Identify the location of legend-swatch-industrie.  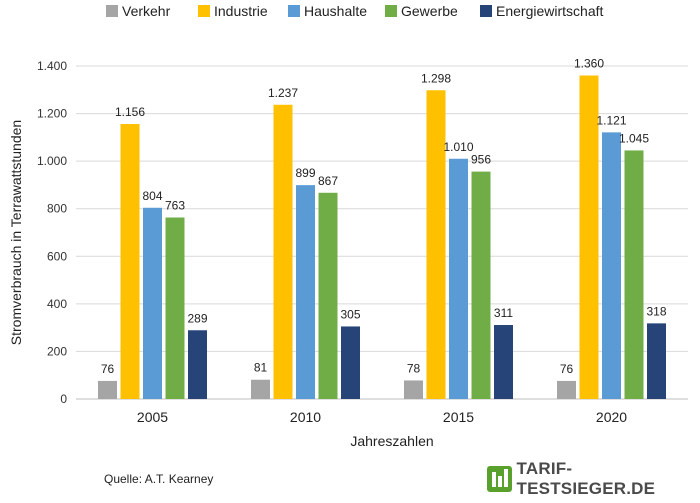
(204, 11).